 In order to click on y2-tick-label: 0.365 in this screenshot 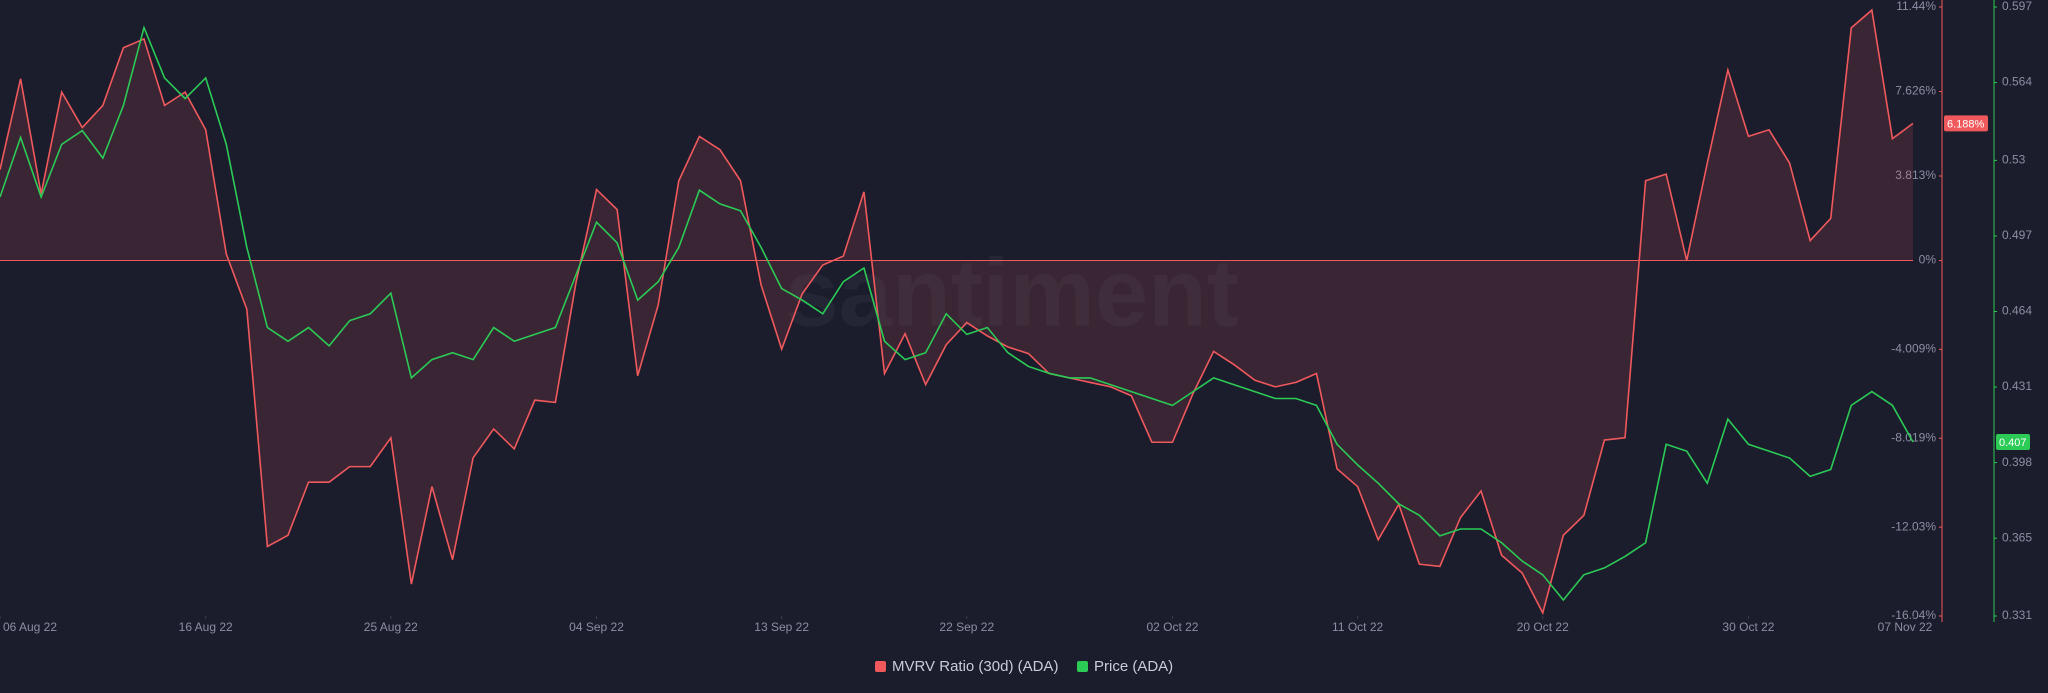, I will do `click(2017, 537)`.